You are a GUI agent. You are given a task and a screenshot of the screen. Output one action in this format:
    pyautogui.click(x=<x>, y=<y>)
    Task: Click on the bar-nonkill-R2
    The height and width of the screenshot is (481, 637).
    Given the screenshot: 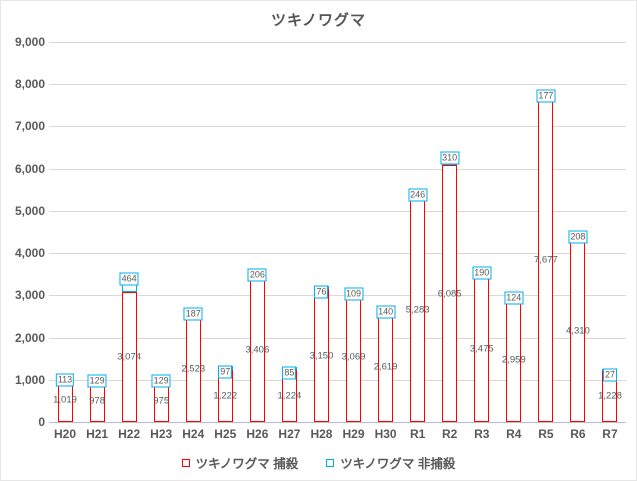 What is the action you would take?
    pyautogui.click(x=450, y=158)
    